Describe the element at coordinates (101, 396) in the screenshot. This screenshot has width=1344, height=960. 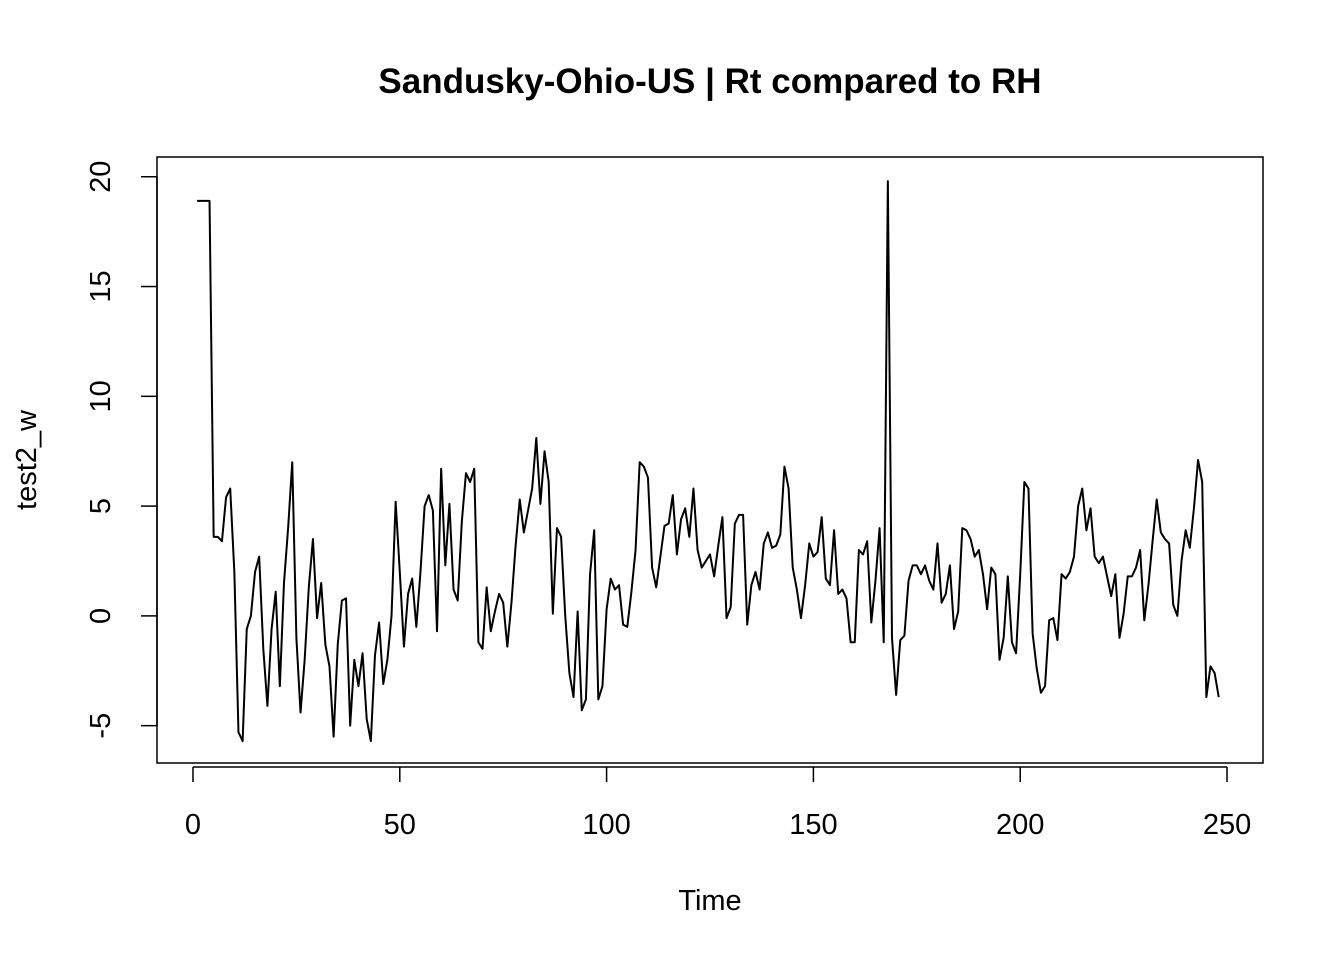
I see `y-tick-label: 10` at that location.